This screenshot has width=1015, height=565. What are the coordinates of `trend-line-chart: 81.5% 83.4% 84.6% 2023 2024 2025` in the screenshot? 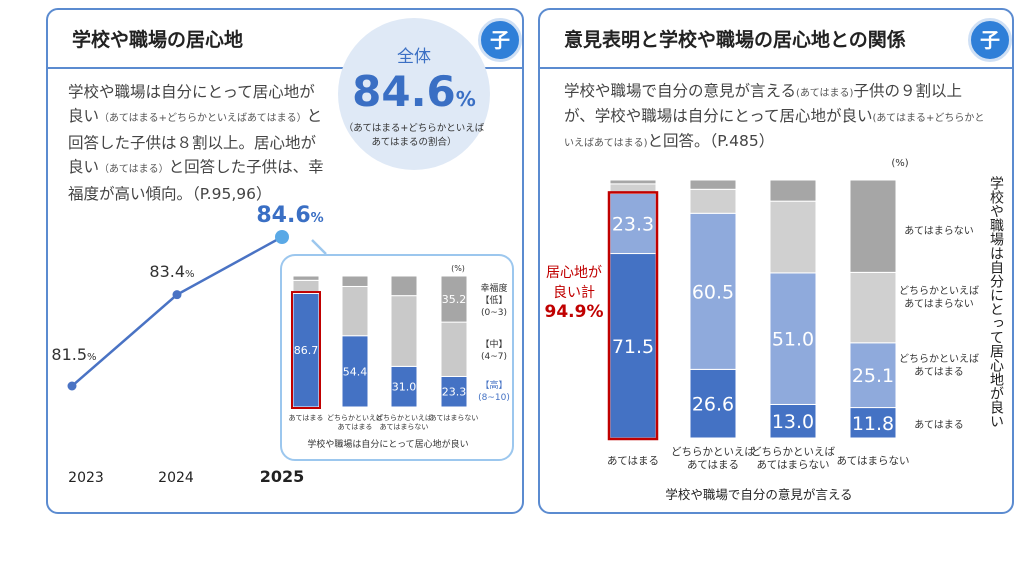 It's located at (189, 344).